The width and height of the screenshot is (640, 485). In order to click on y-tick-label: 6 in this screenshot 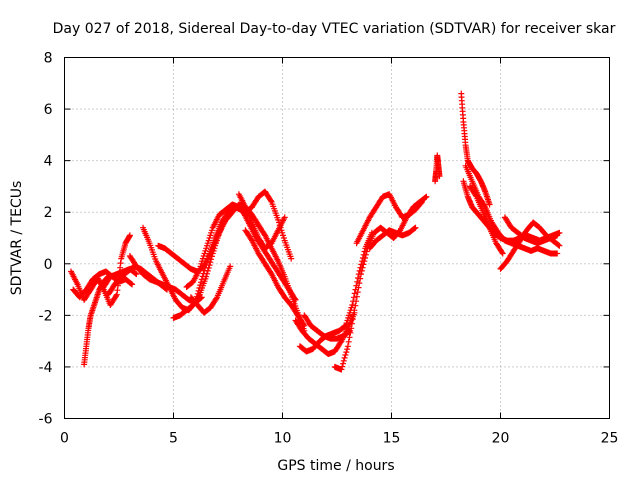, I will do `click(48, 110)`.